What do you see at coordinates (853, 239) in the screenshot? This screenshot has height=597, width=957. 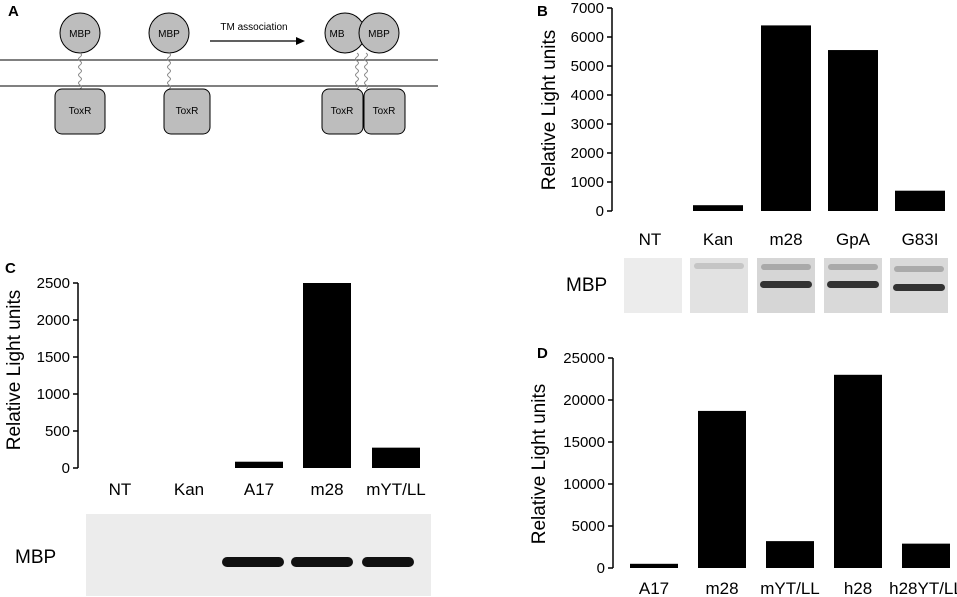 I see `category-label: GpA` at bounding box center [853, 239].